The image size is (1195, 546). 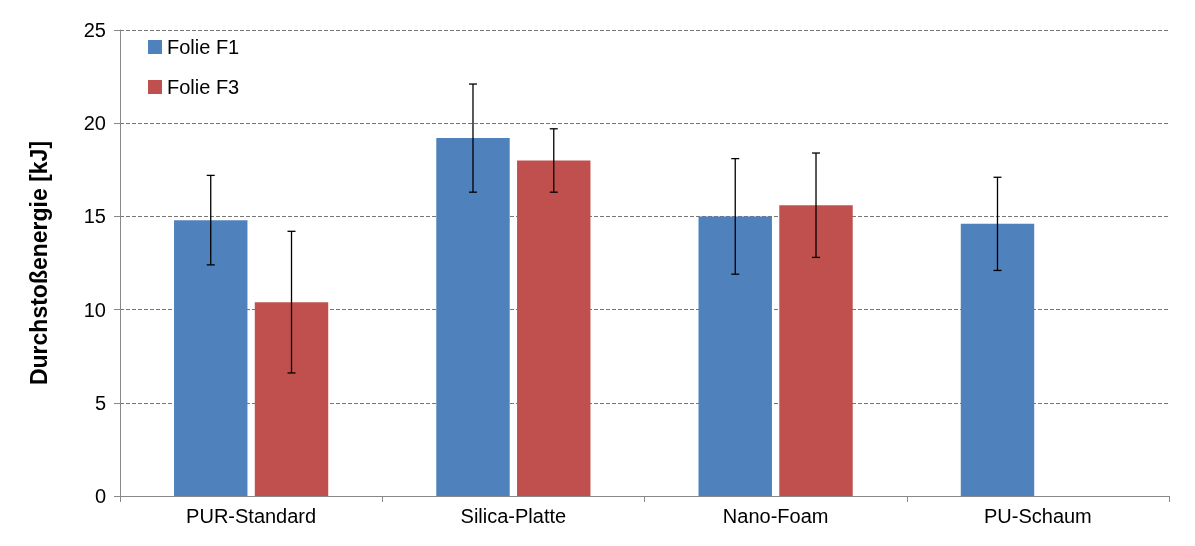 I want to click on y-tick-label: 15, so click(x=94, y=216).